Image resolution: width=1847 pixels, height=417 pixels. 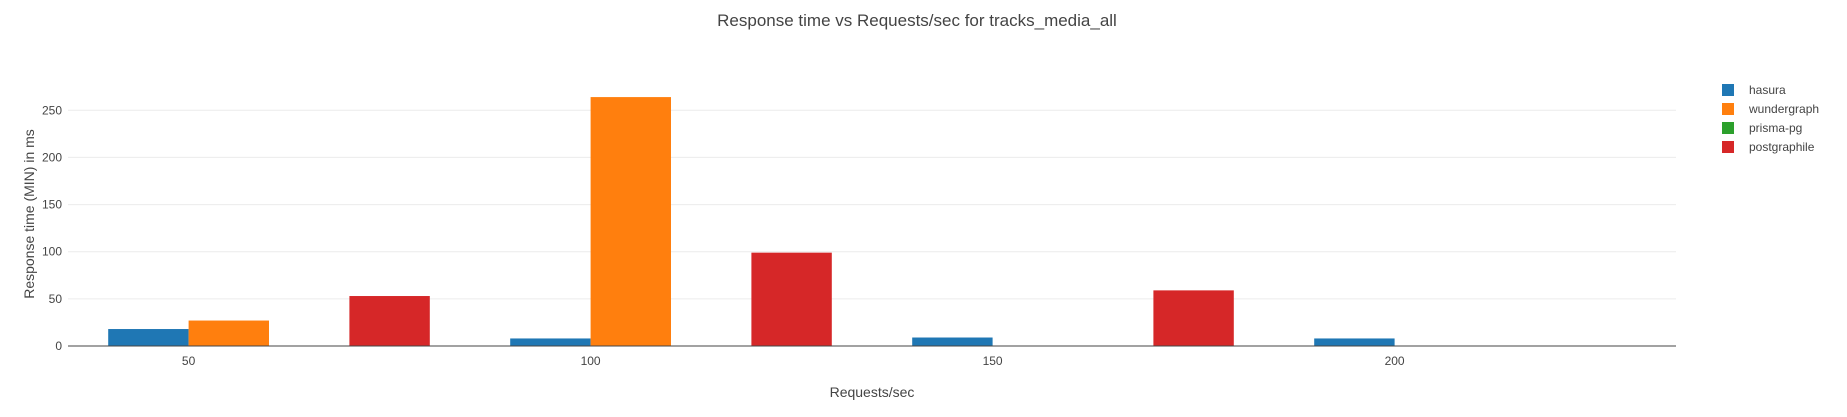 I want to click on legend: hasura wundergraph prisma-pg postgraphile, so click(x=1770, y=118).